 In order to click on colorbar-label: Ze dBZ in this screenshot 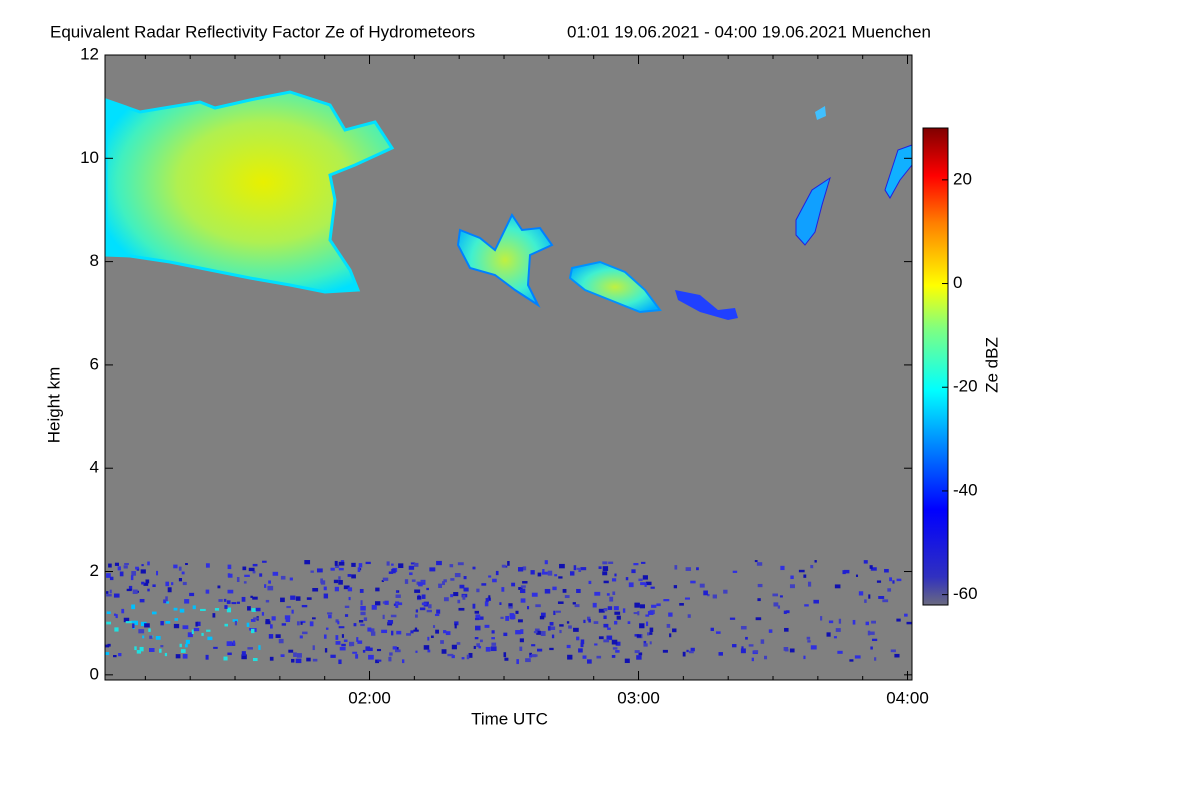, I will do `click(991, 365)`.